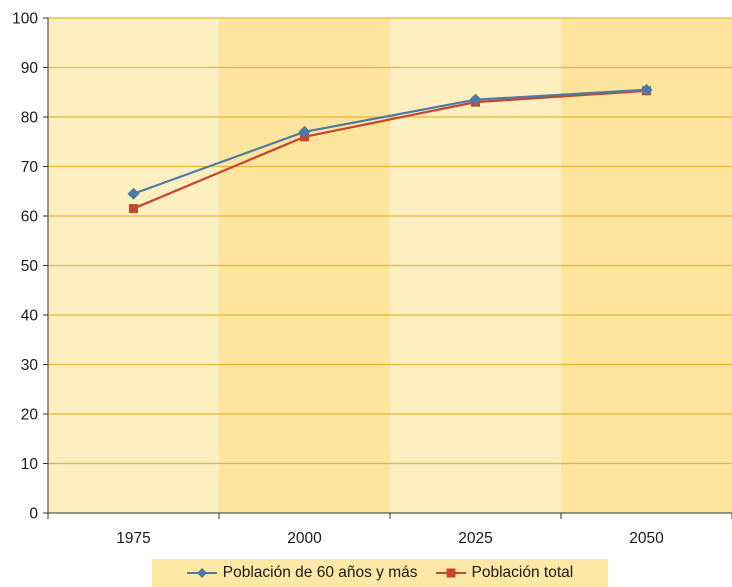 This screenshot has width=732, height=587. What do you see at coordinates (25, 19) in the screenshot?
I see `y-tick-label: 100` at bounding box center [25, 19].